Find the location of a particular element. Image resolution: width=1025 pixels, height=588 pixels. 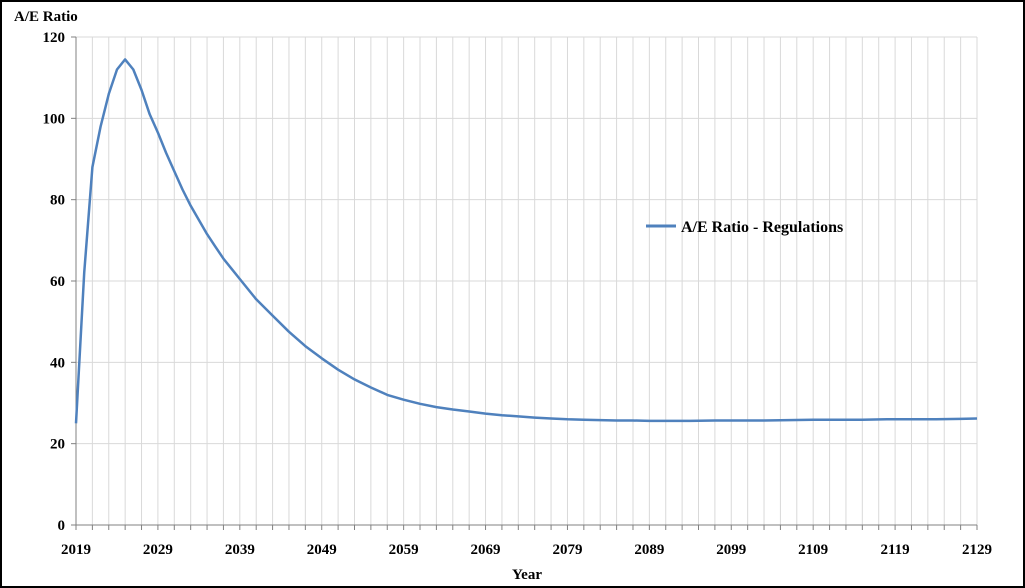

x-tick-label: 2059 is located at coordinates (404, 550).